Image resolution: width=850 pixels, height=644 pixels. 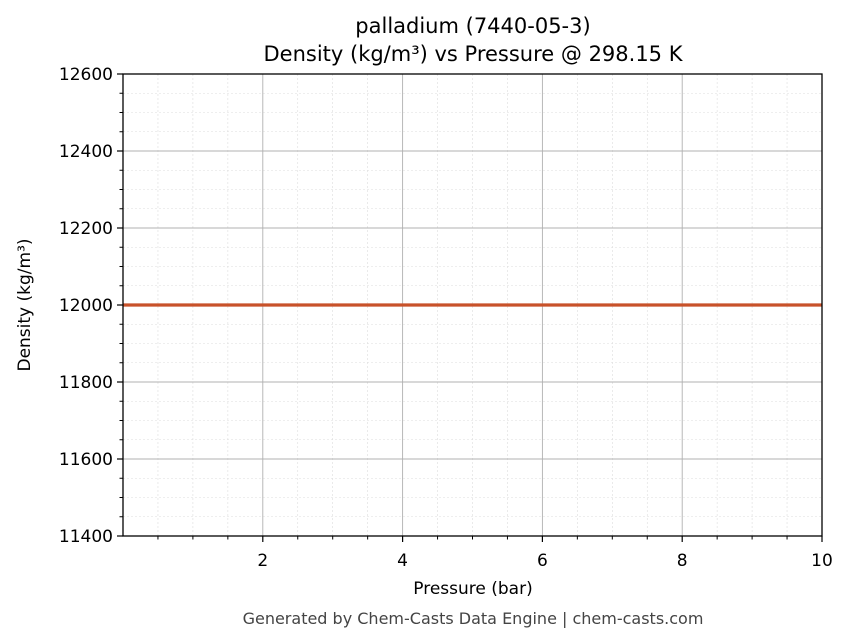 What do you see at coordinates (86, 383) in the screenshot?
I see `y-tick-label: 11800` at bounding box center [86, 383].